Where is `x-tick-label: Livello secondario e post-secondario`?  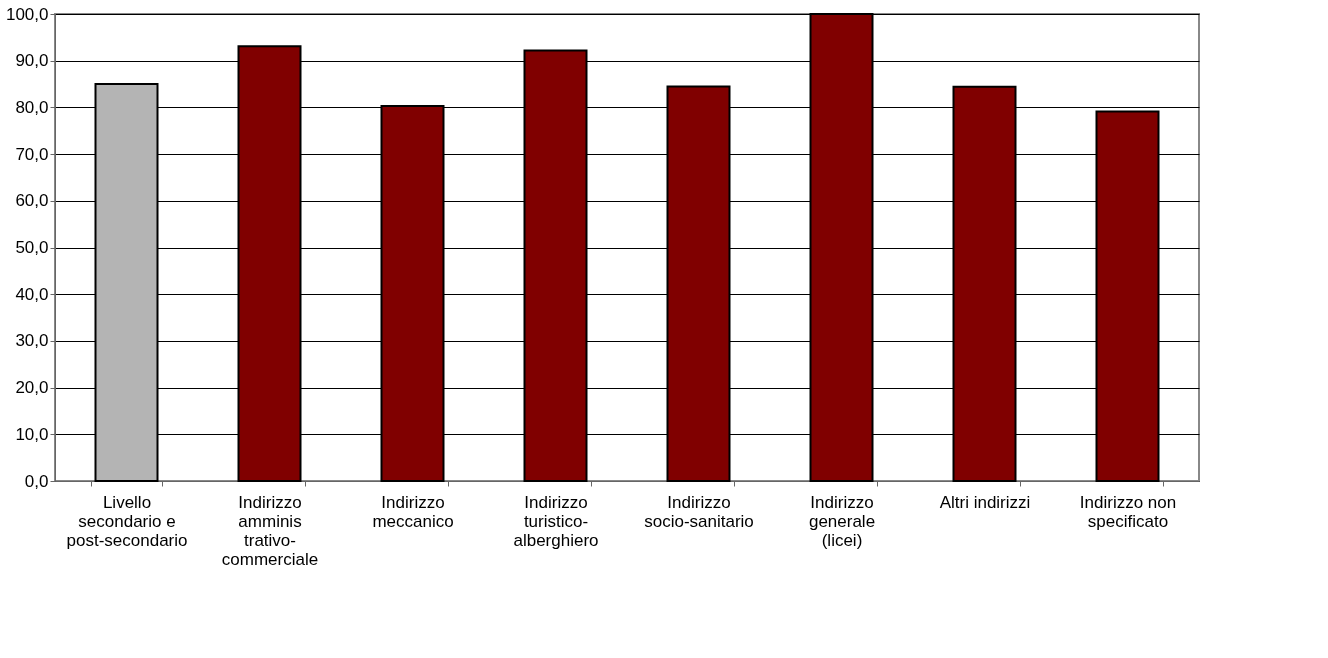
x-tick-label: Livello secondario e post-secondario is located at coordinates (127, 521).